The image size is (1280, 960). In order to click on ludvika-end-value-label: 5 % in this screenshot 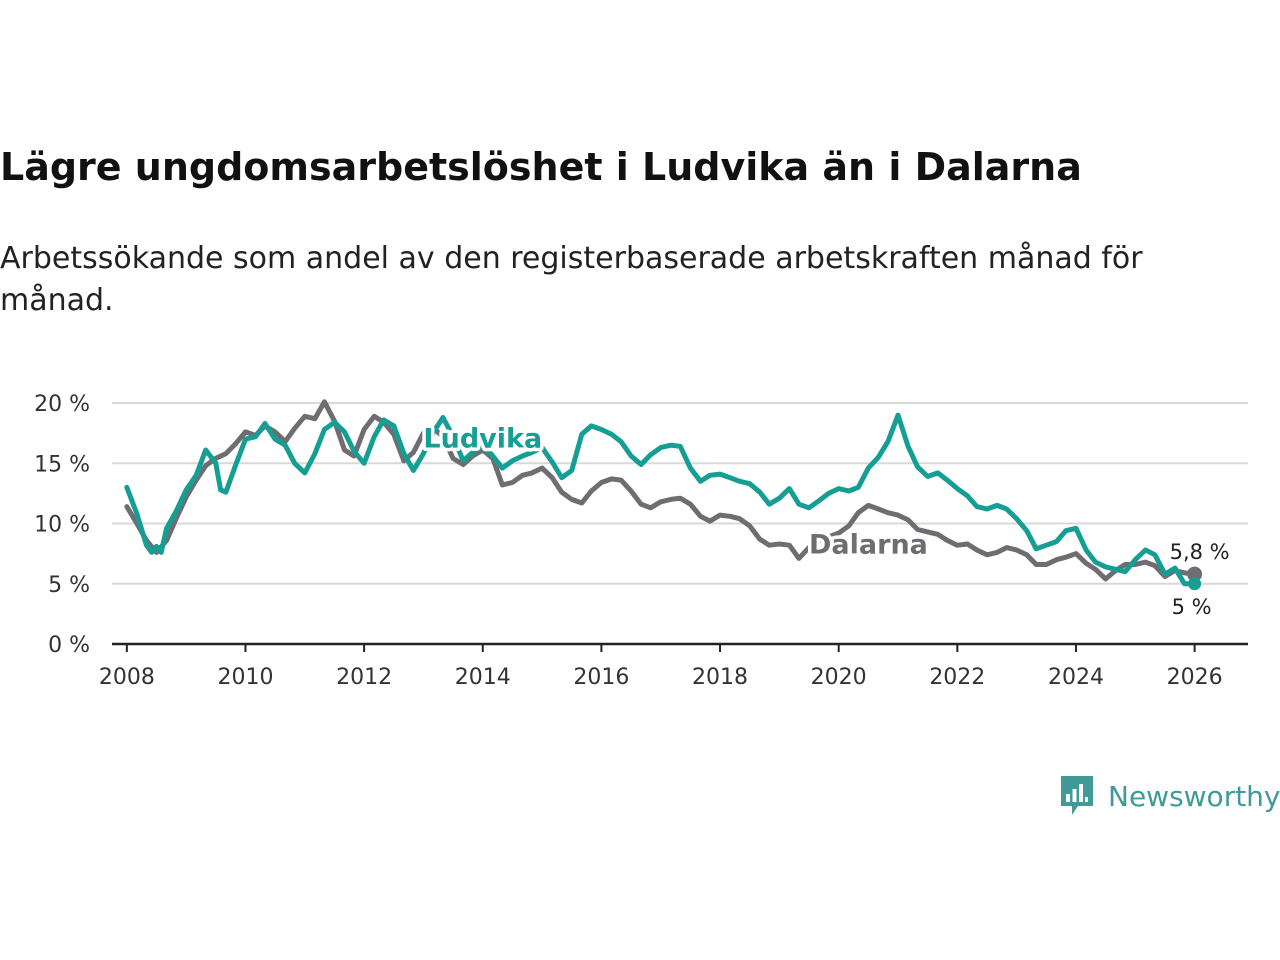, I will do `click(1192, 607)`.